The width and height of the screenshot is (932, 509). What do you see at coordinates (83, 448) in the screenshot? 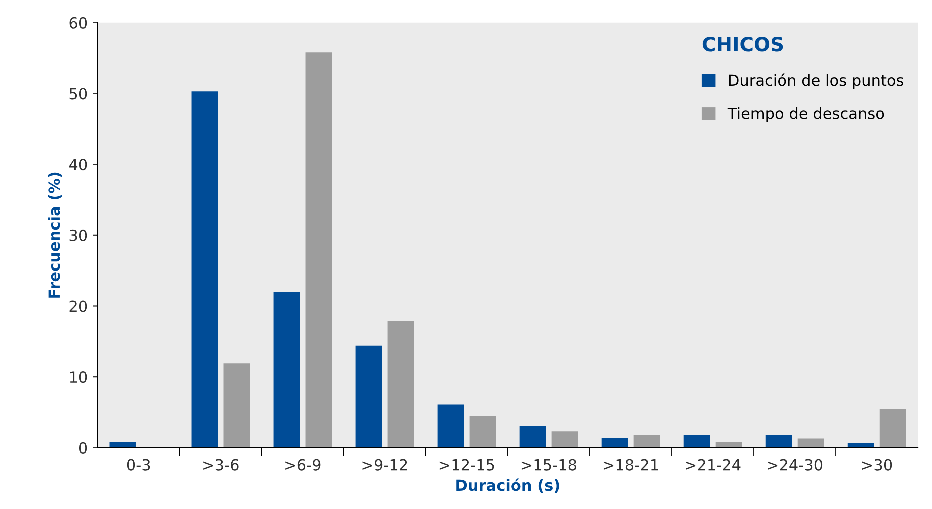
I see `y-tick-label: 0` at bounding box center [83, 448].